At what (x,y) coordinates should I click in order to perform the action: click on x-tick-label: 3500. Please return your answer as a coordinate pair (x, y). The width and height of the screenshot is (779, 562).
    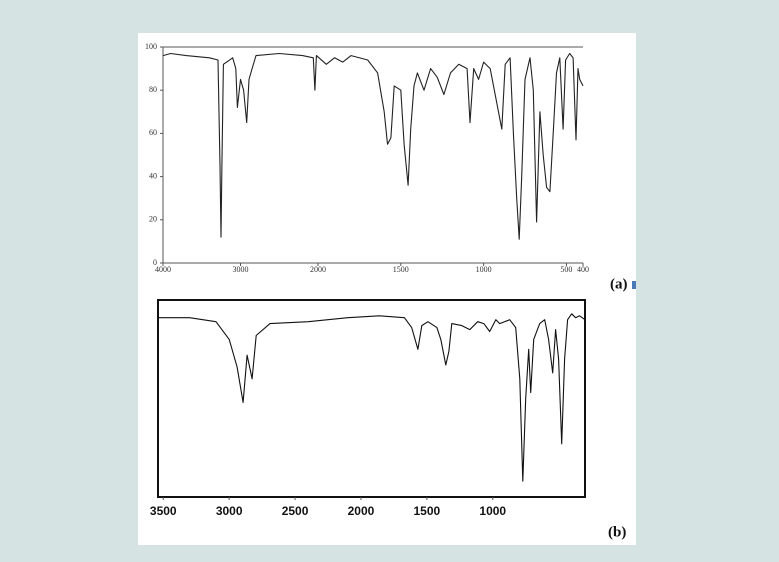
    Looking at the image, I should click on (163, 511).